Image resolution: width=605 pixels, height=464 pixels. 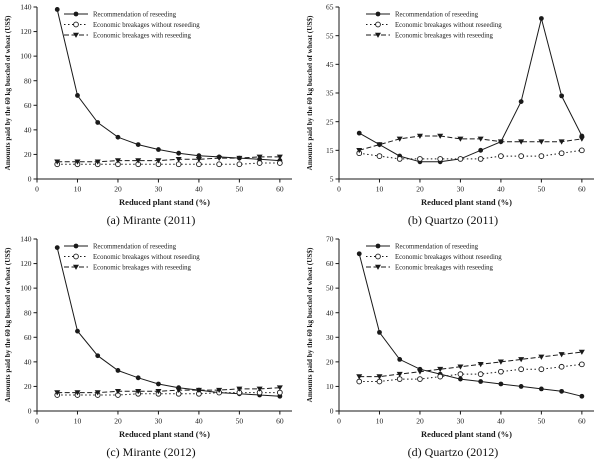 I want to click on y-tick-label: 55, so click(x=330, y=35).